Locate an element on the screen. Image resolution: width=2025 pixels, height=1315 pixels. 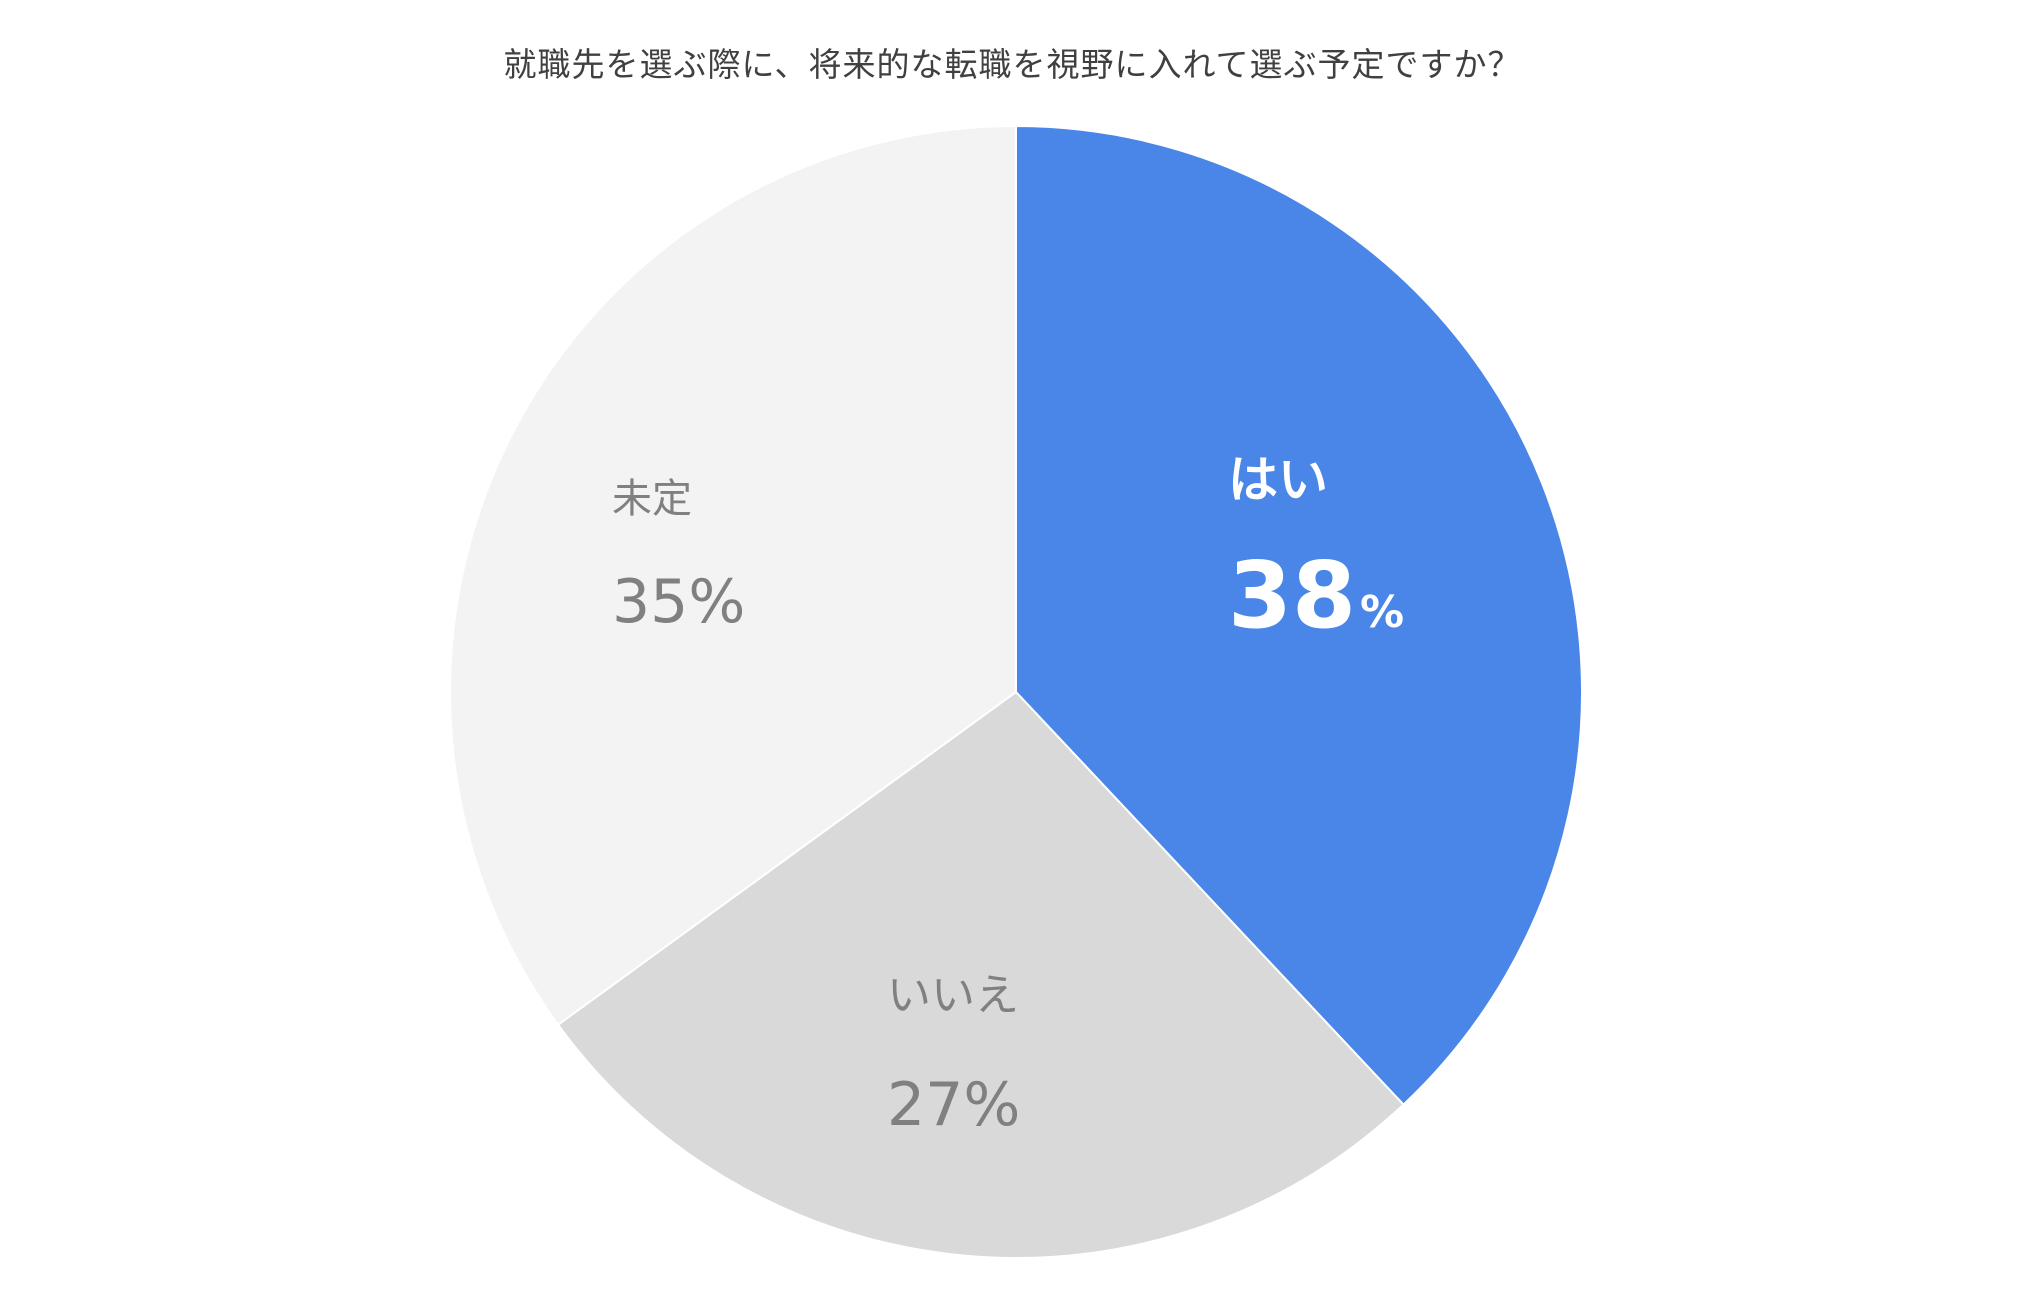
slice-value-2: 27% is located at coordinates (953, 1105).